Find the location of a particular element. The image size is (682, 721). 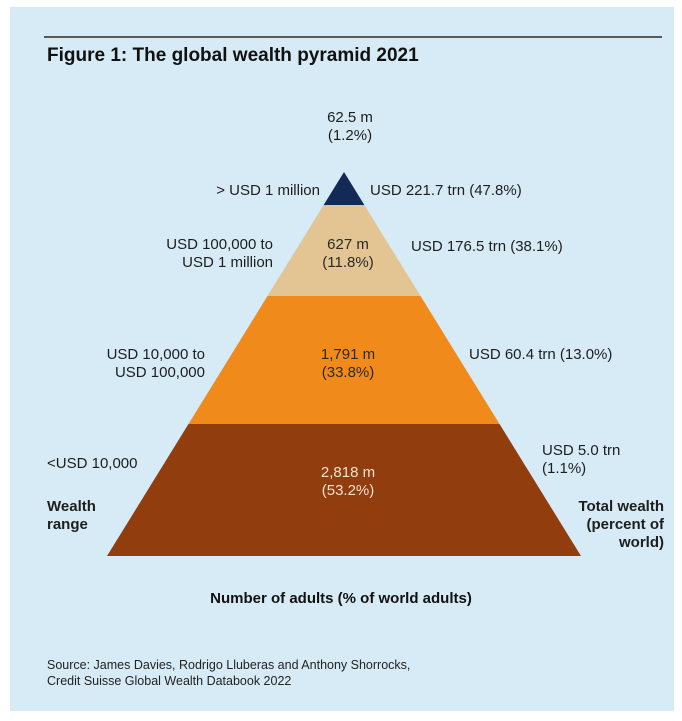

wealth-label-tier-0-line-1: USD 5.0 trn is located at coordinates (581, 450).